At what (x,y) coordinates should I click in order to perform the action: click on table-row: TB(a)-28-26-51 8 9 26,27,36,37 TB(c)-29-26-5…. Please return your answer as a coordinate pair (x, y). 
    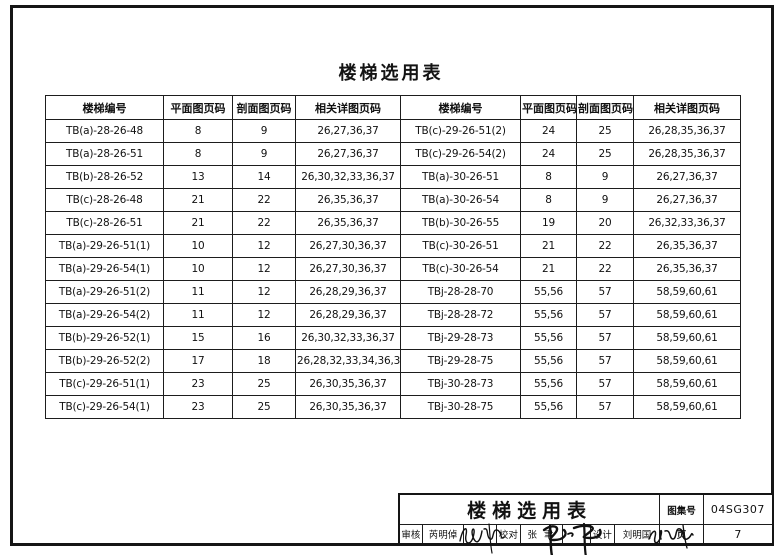
    Looking at the image, I should click on (393, 154).